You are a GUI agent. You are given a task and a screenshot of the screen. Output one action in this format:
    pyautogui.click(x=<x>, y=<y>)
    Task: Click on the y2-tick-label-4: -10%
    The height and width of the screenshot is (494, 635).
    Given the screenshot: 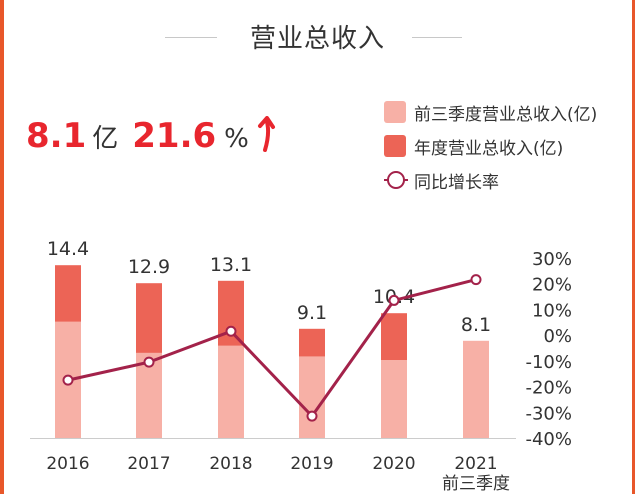 What is the action you would take?
    pyautogui.click(x=548, y=362)
    